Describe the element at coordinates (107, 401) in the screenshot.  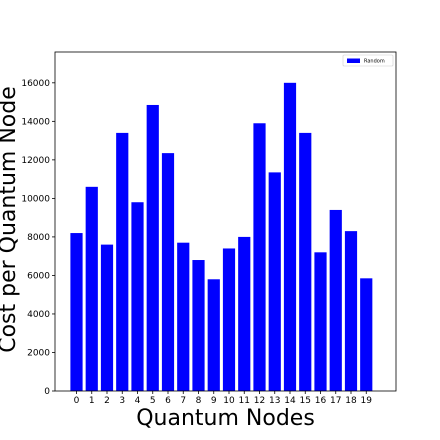
I see `x-tick-label: 2` at that location.